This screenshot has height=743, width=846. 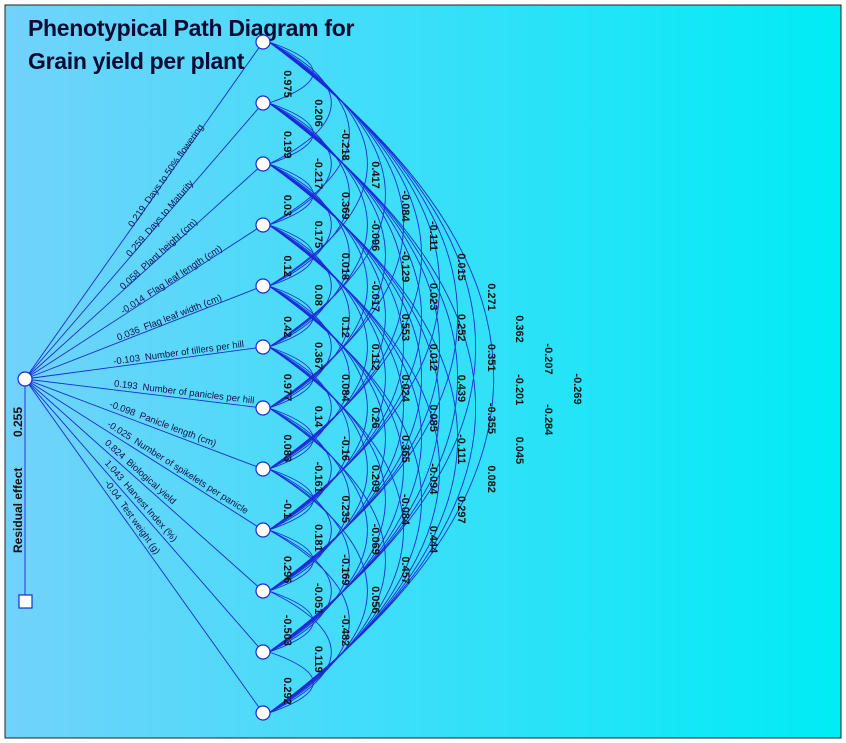 What do you see at coordinates (318, 356) in the screenshot?
I see `coef-lag2-5: 0.367` at bounding box center [318, 356].